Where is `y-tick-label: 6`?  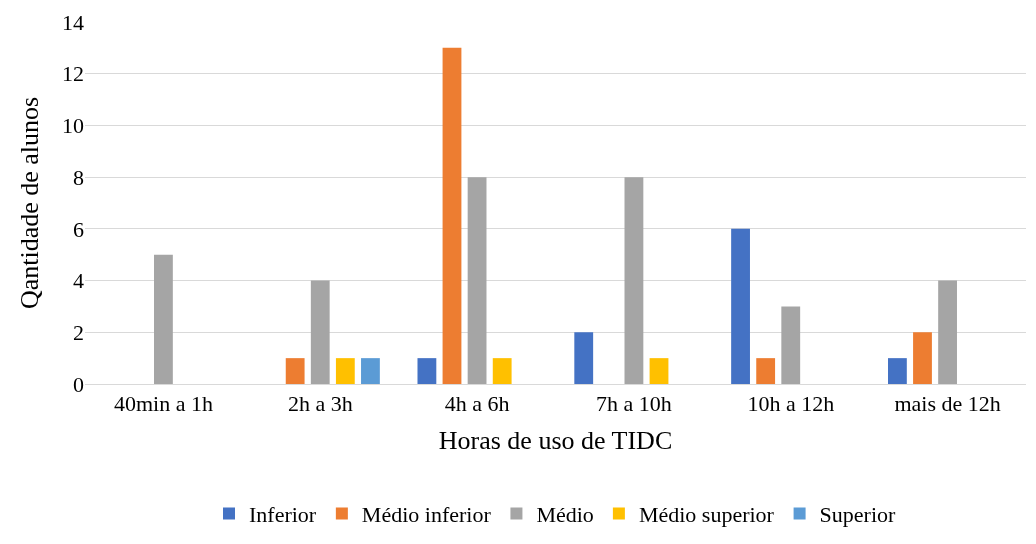 y-tick-label: 6 is located at coordinates (78, 229).